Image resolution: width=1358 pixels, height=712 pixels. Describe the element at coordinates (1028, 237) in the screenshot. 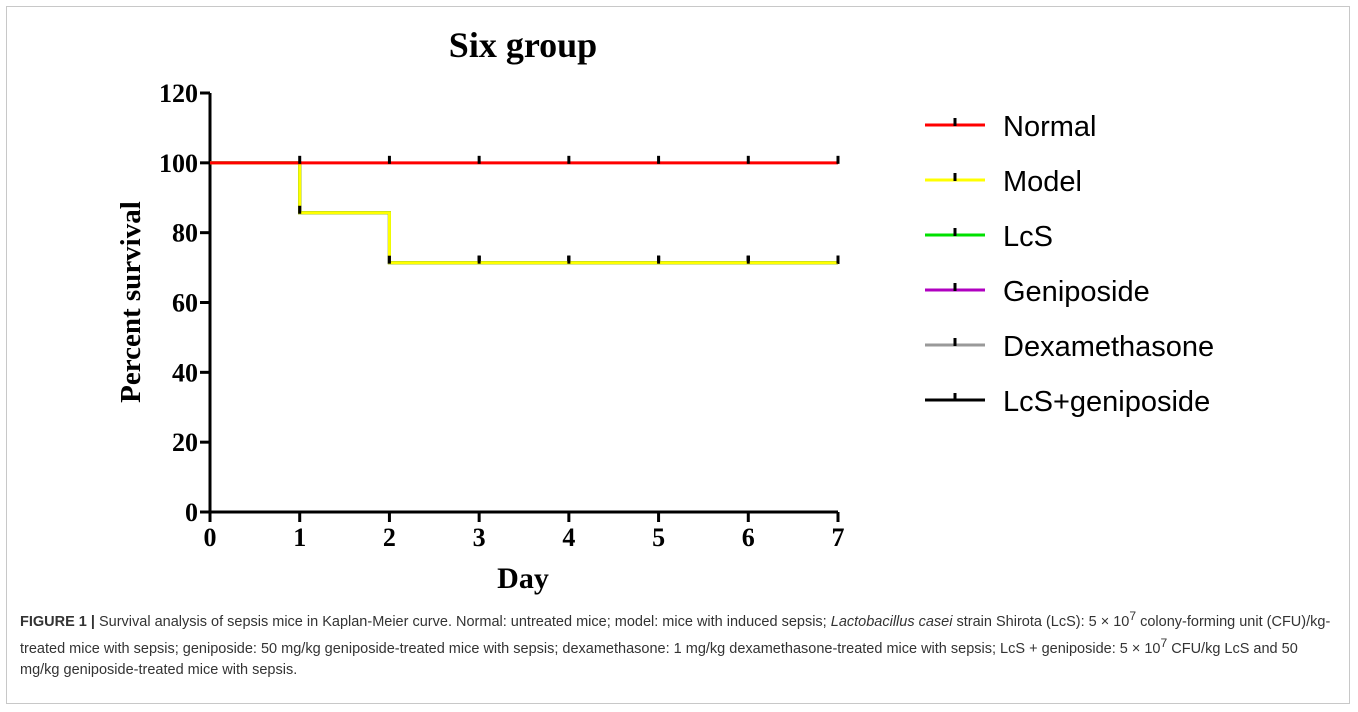

I see `legend-label: LcS` at that location.